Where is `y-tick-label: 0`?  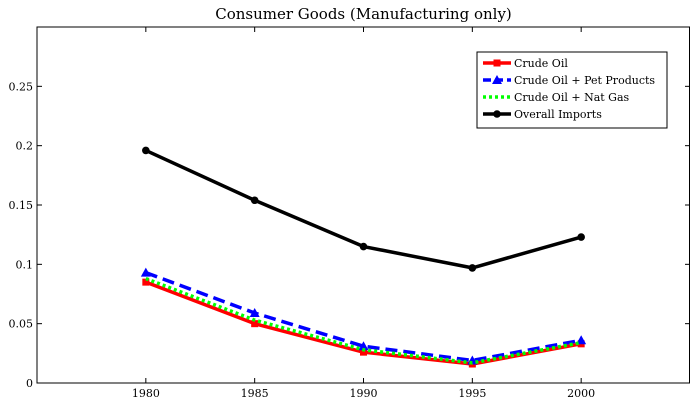
y-tick-label: 0 is located at coordinates (29, 383).